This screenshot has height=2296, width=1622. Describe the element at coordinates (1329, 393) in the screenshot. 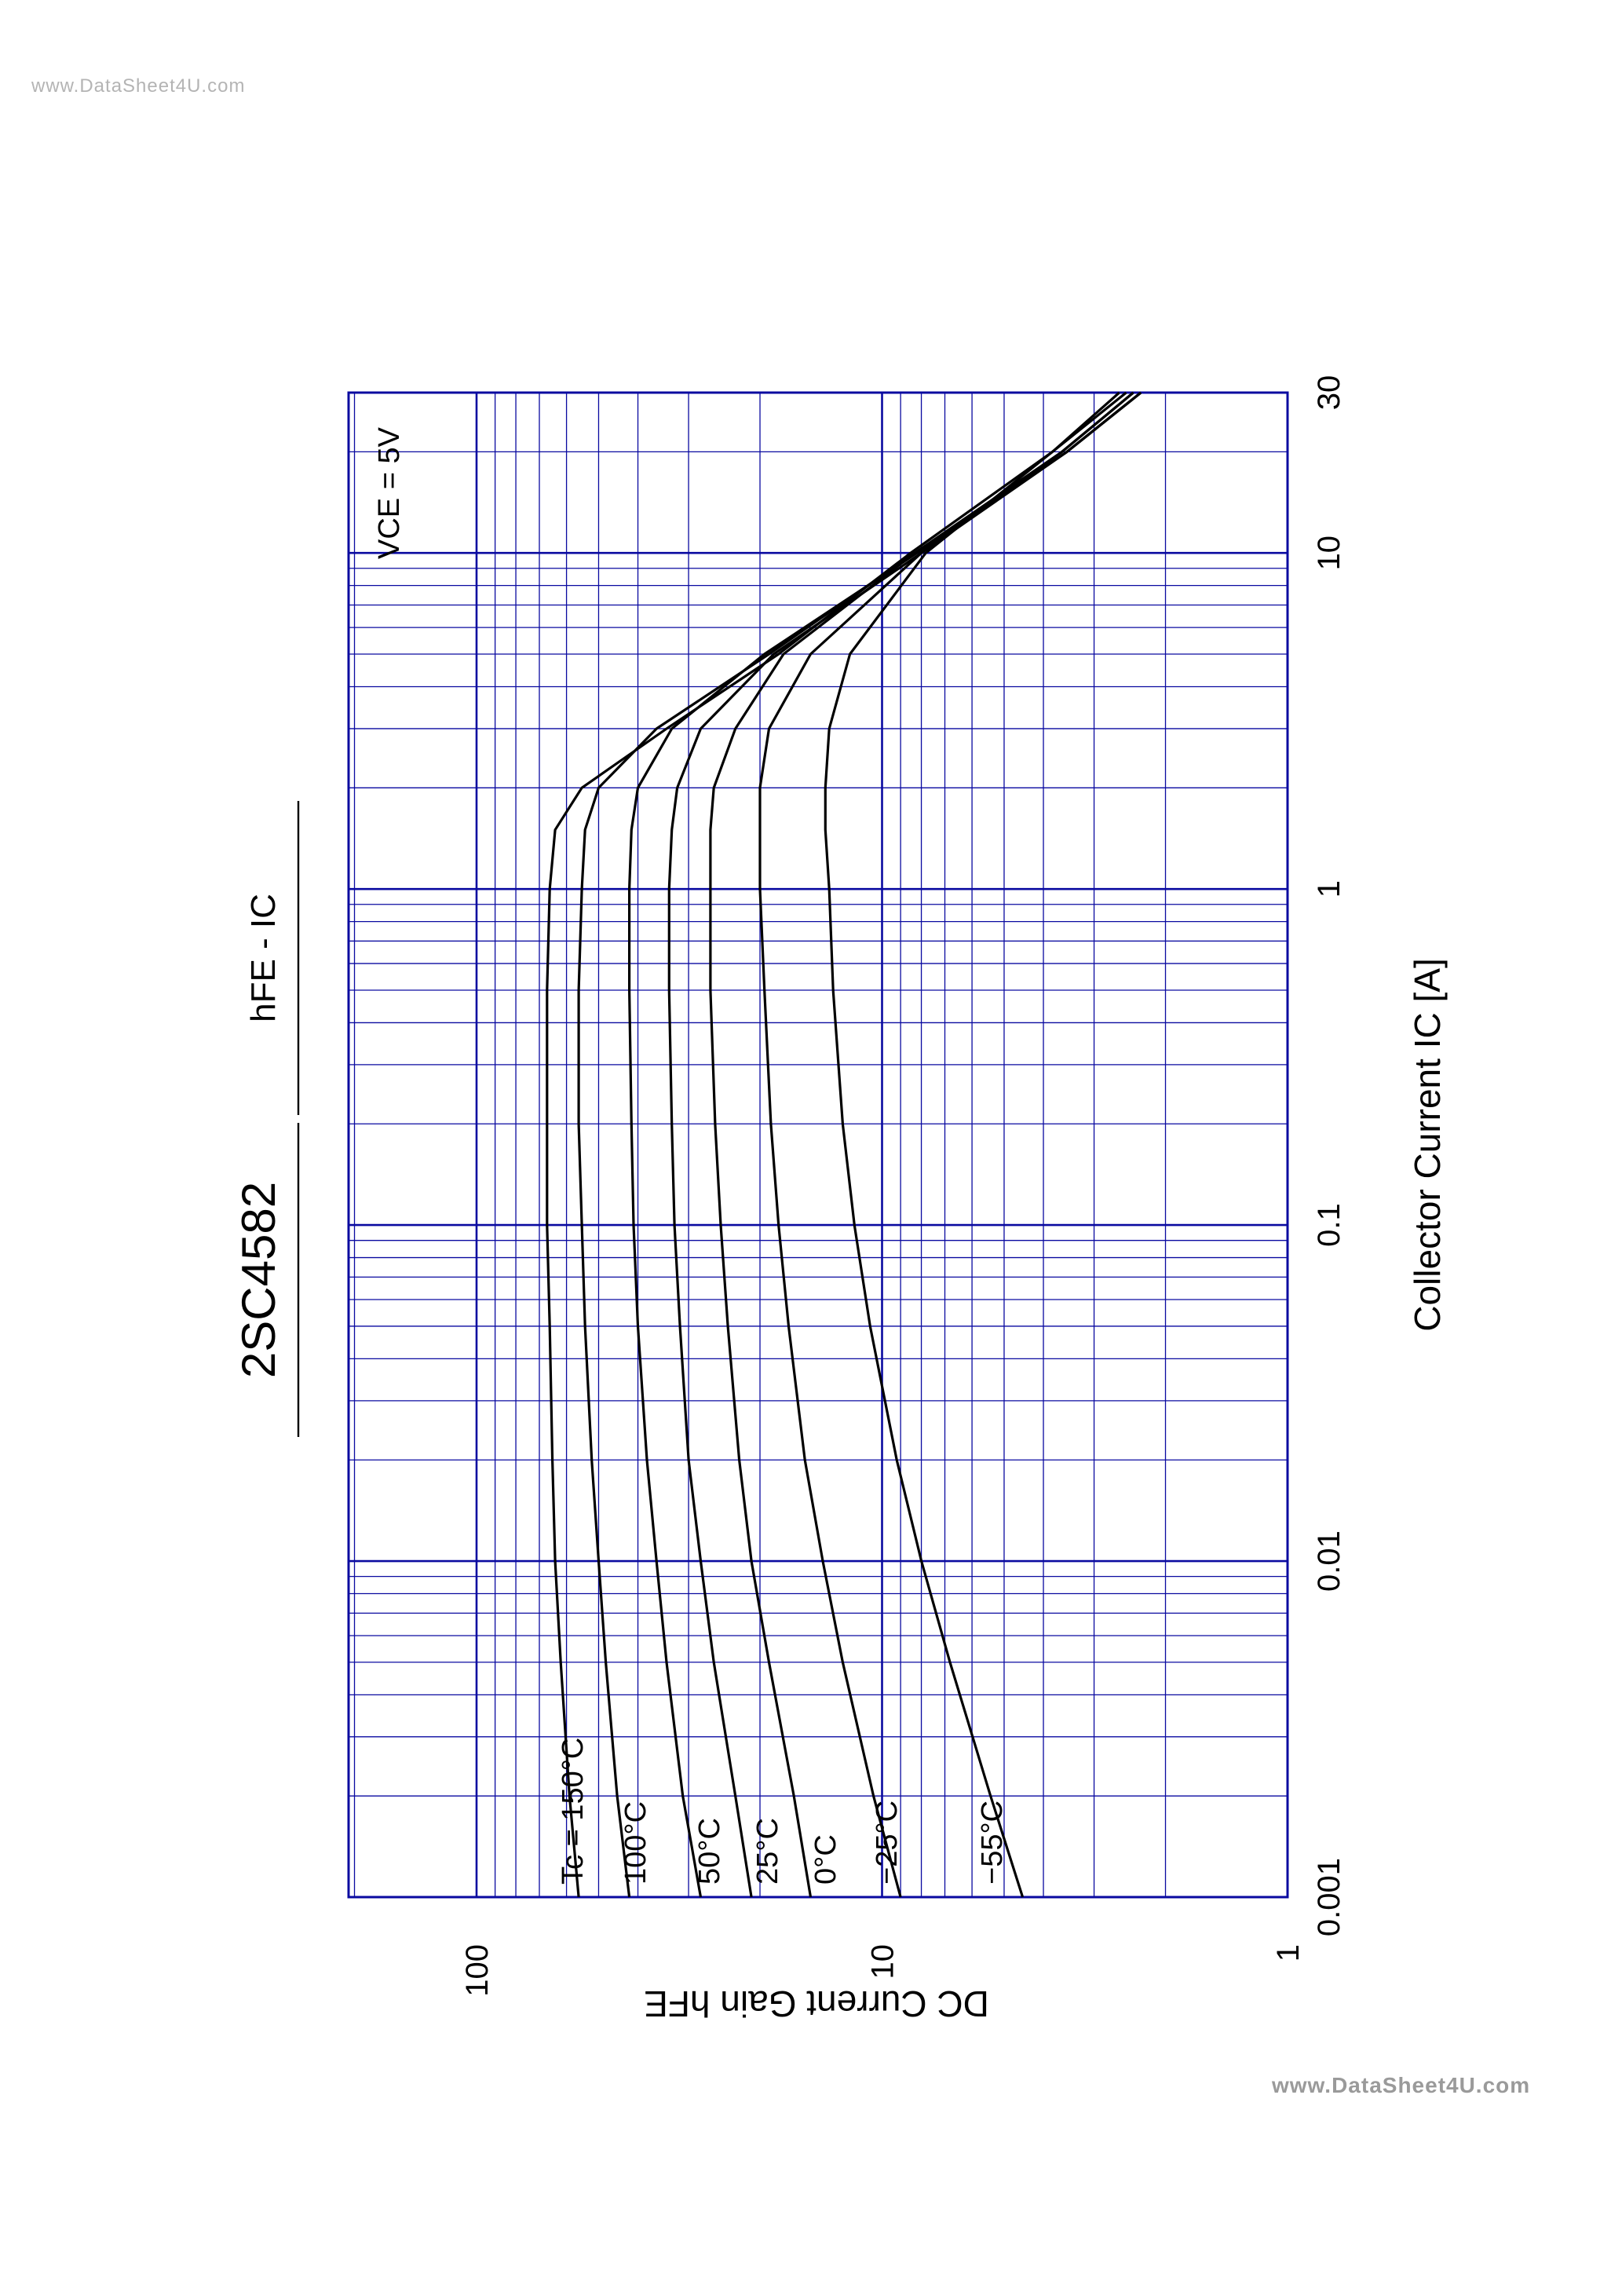

I see `tick-label-ic: 30` at that location.